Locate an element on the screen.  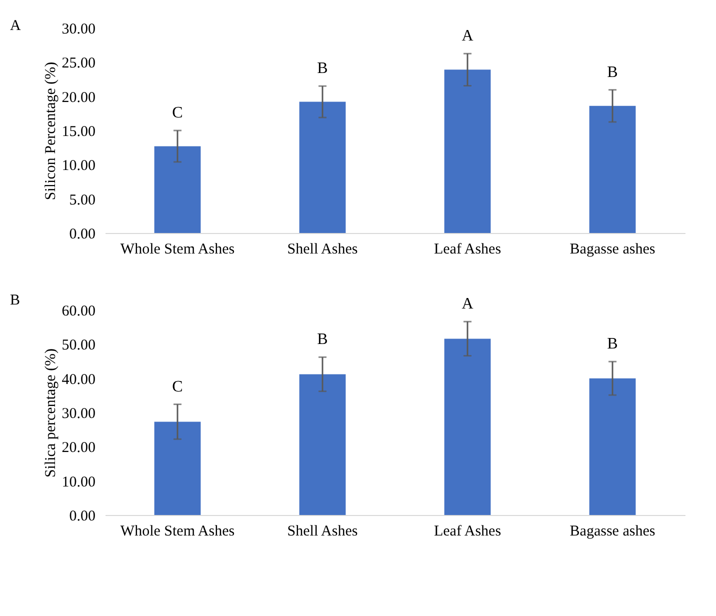
y-tick-label: 60.00 is located at coordinates (79, 312).